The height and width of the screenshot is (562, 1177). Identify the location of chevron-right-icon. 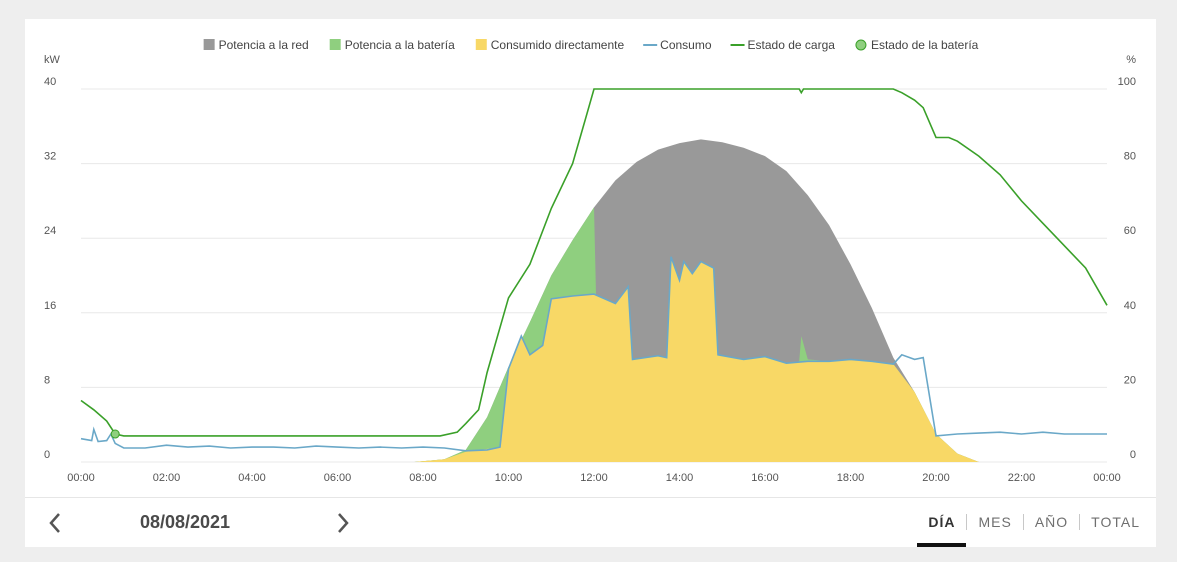
(343, 523).